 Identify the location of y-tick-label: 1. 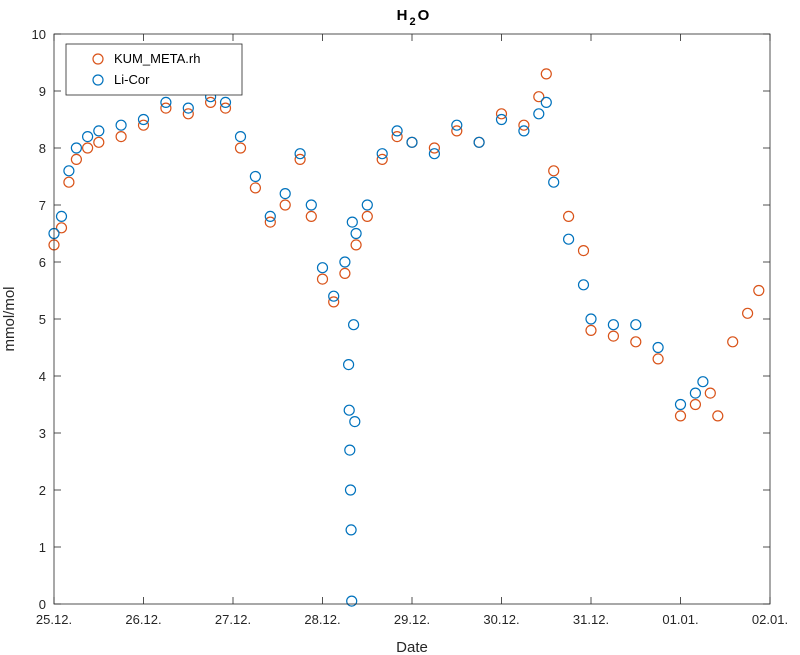
(42, 547).